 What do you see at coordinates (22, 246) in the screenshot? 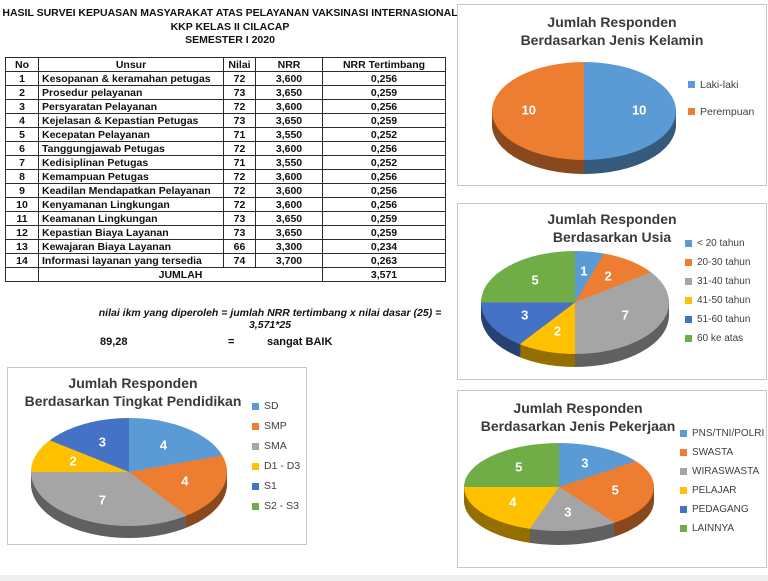
I see `table-cell: 13` at bounding box center [22, 246].